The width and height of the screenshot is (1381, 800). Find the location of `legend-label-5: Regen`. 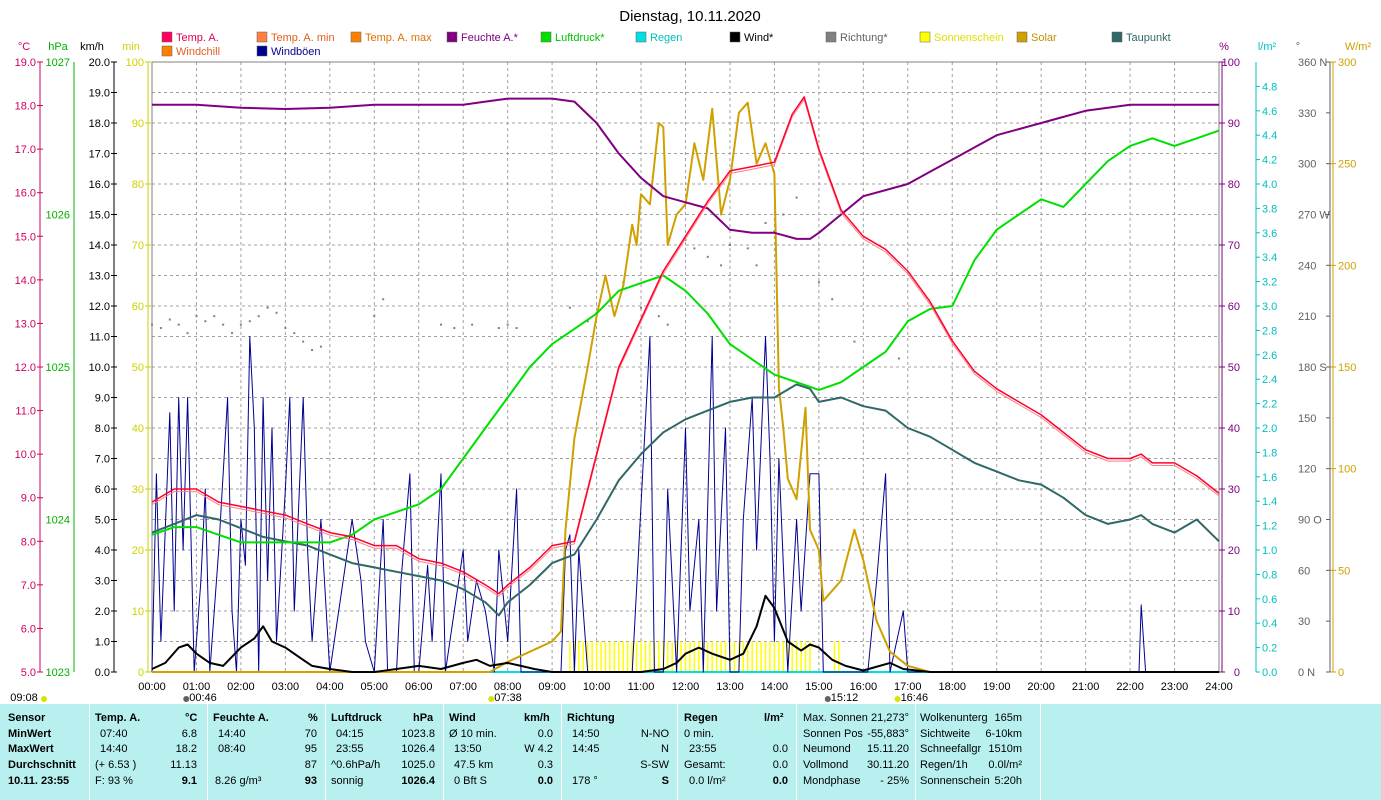

legend-label-5: Regen is located at coordinates (666, 38).